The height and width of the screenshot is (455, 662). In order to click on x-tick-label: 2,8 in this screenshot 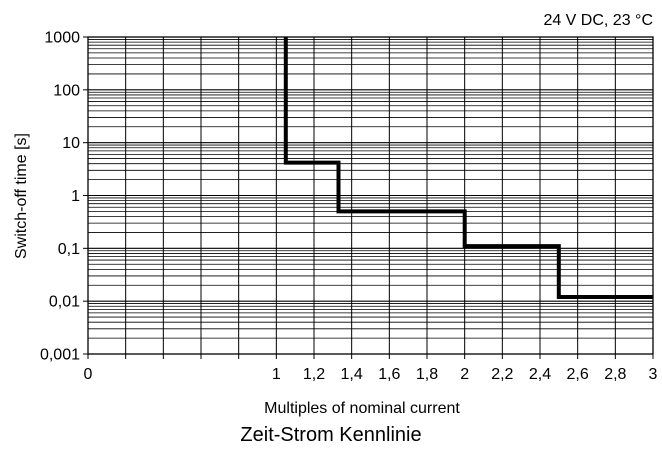, I will do `click(615, 374)`.